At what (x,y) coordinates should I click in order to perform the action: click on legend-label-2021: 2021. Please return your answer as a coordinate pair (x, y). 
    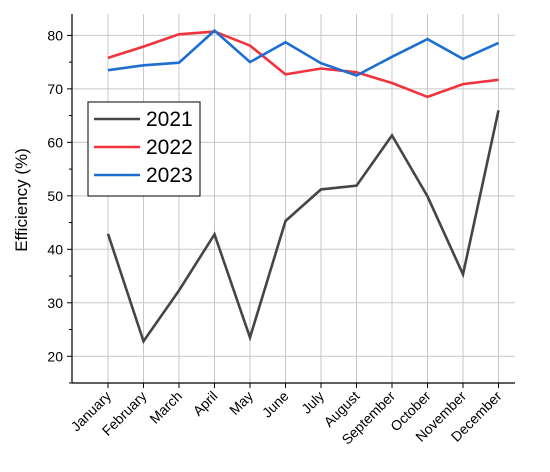
    Looking at the image, I should click on (169, 119).